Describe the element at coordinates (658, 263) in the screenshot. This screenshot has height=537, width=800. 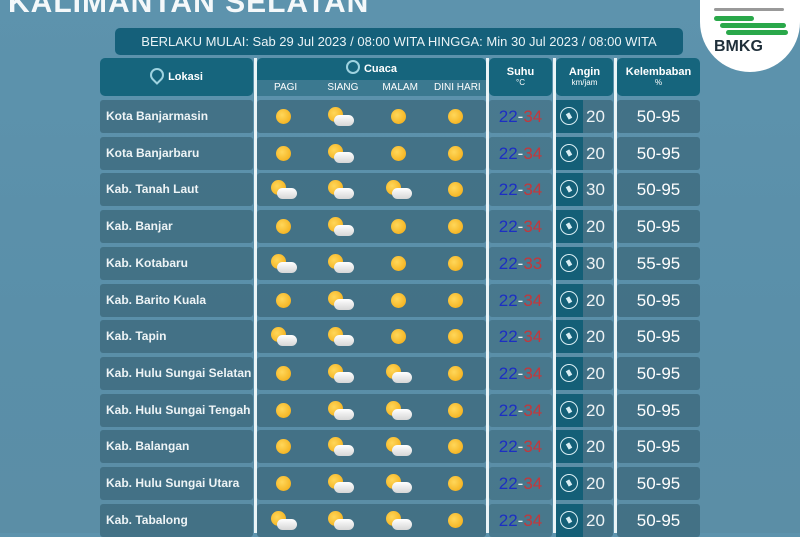
I see `humidity: 55-95` at that location.